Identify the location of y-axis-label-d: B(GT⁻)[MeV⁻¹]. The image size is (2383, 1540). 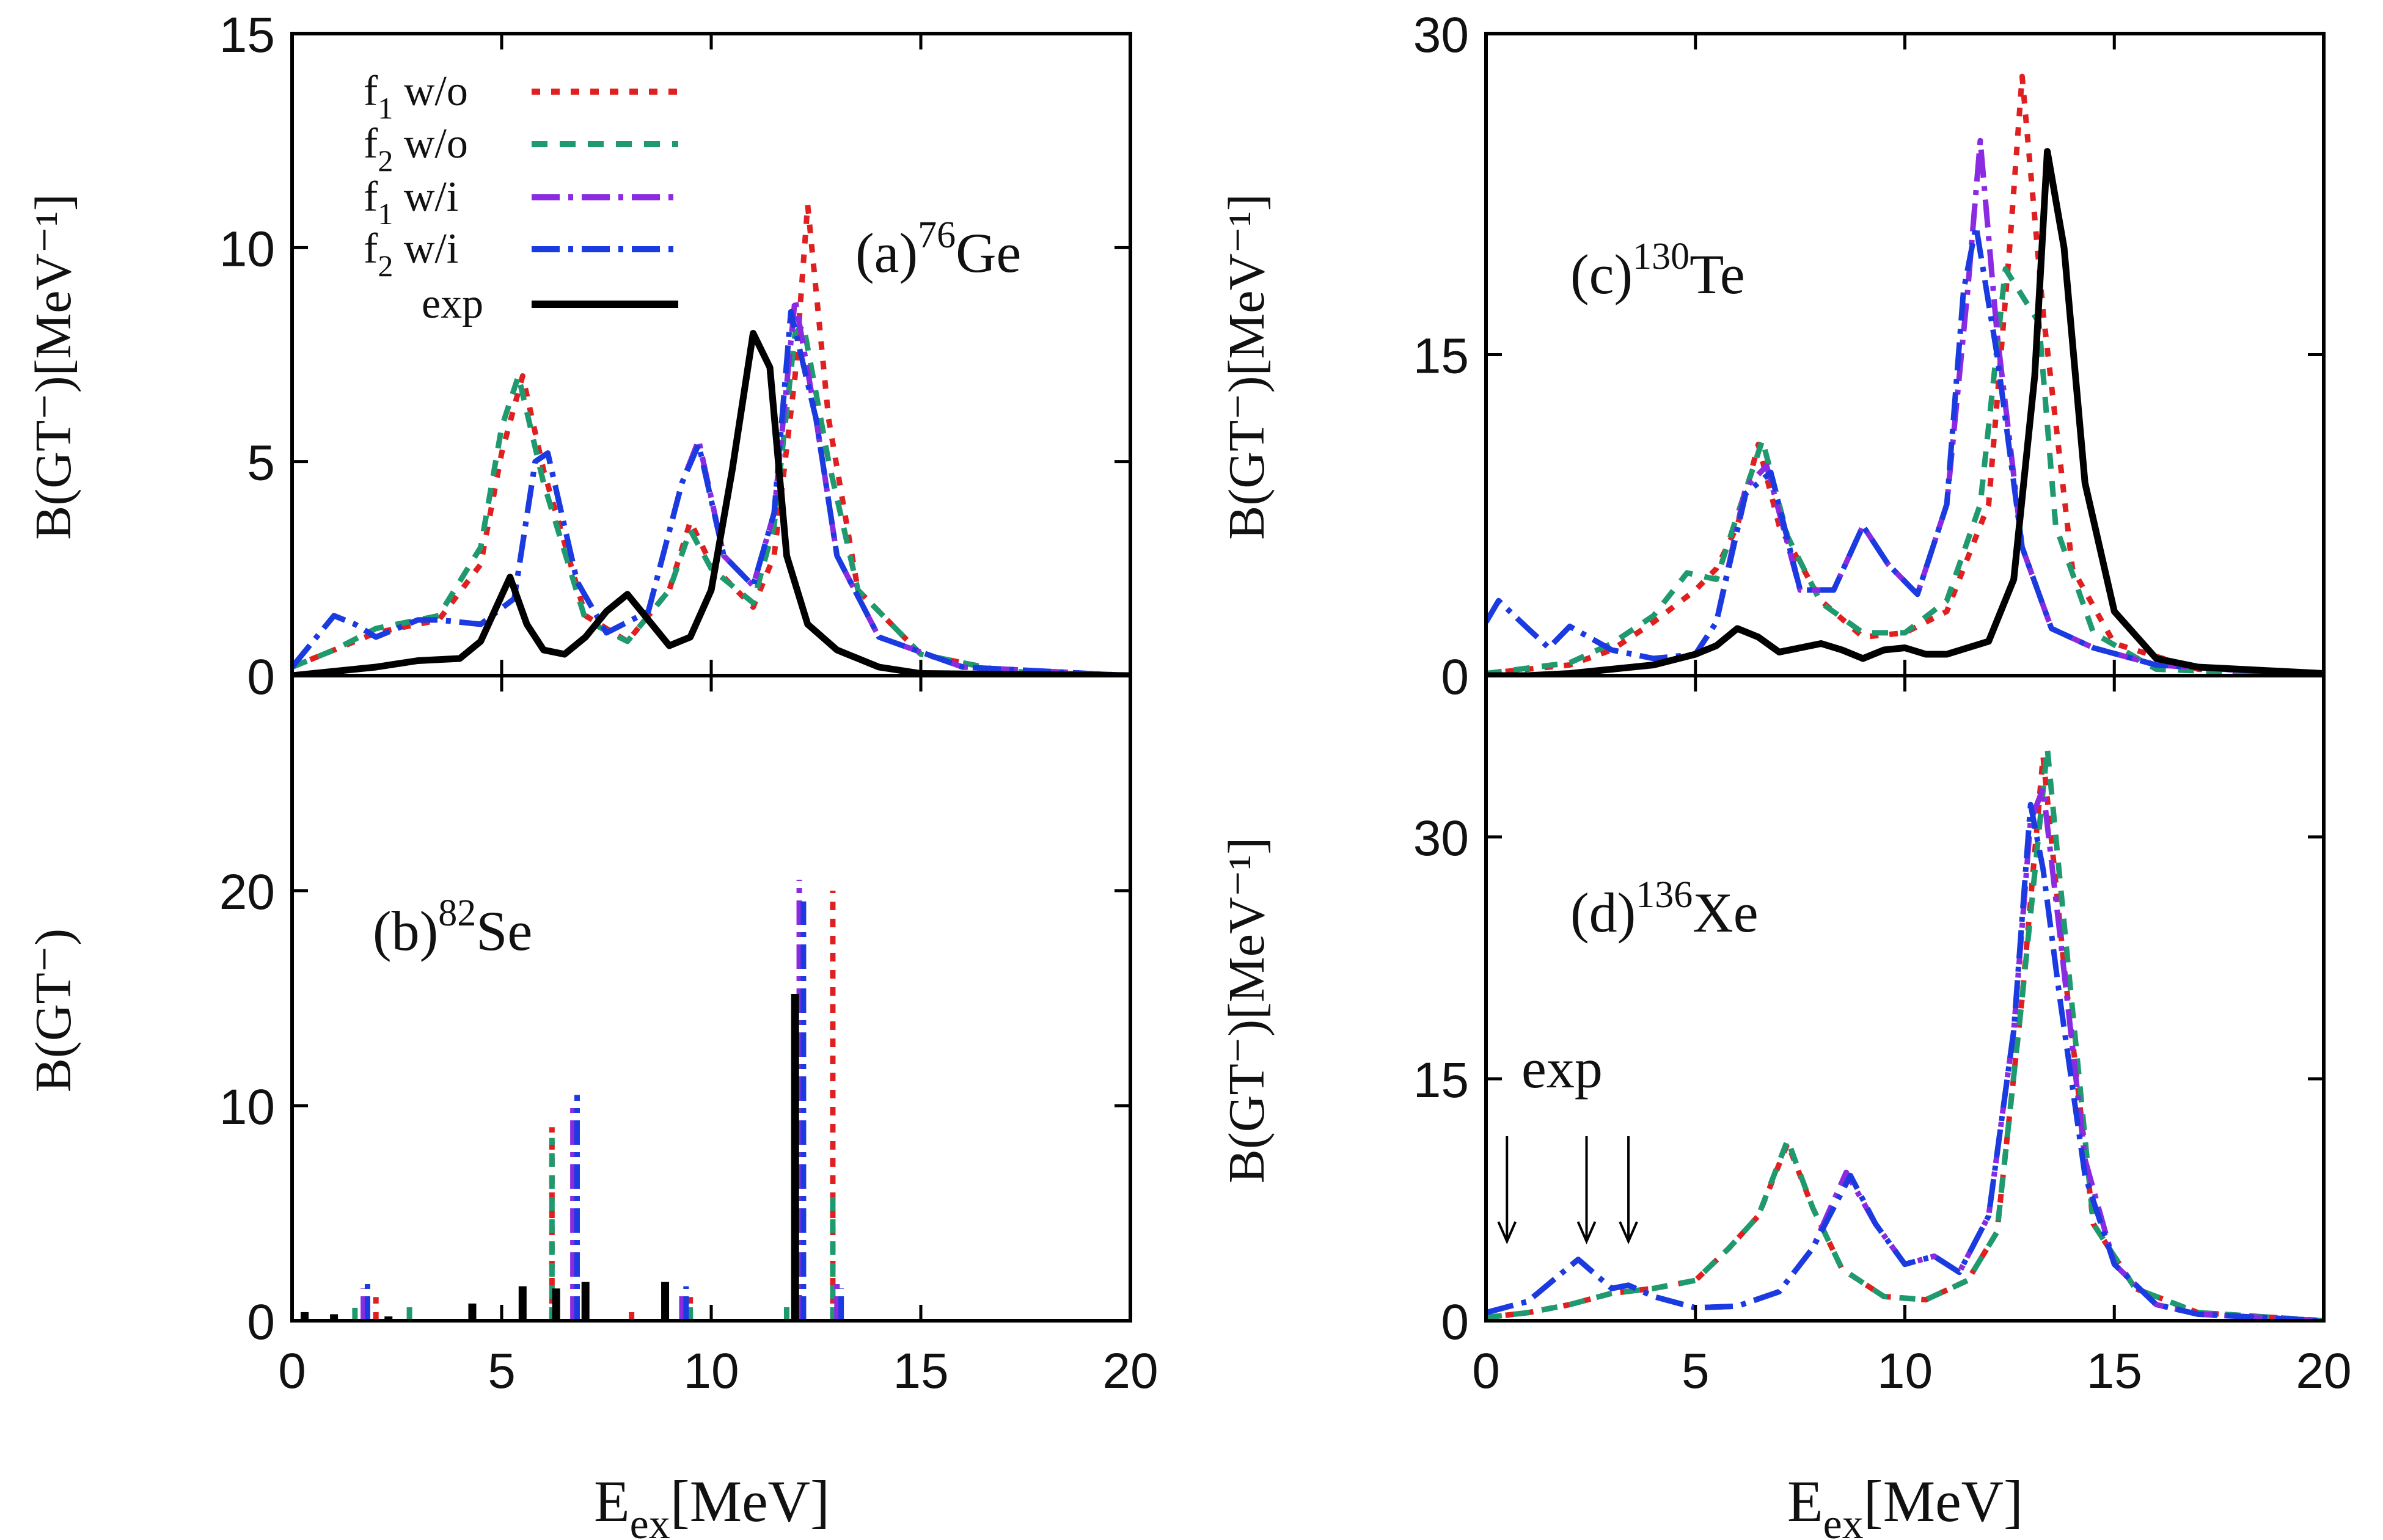
(1246, 1010).